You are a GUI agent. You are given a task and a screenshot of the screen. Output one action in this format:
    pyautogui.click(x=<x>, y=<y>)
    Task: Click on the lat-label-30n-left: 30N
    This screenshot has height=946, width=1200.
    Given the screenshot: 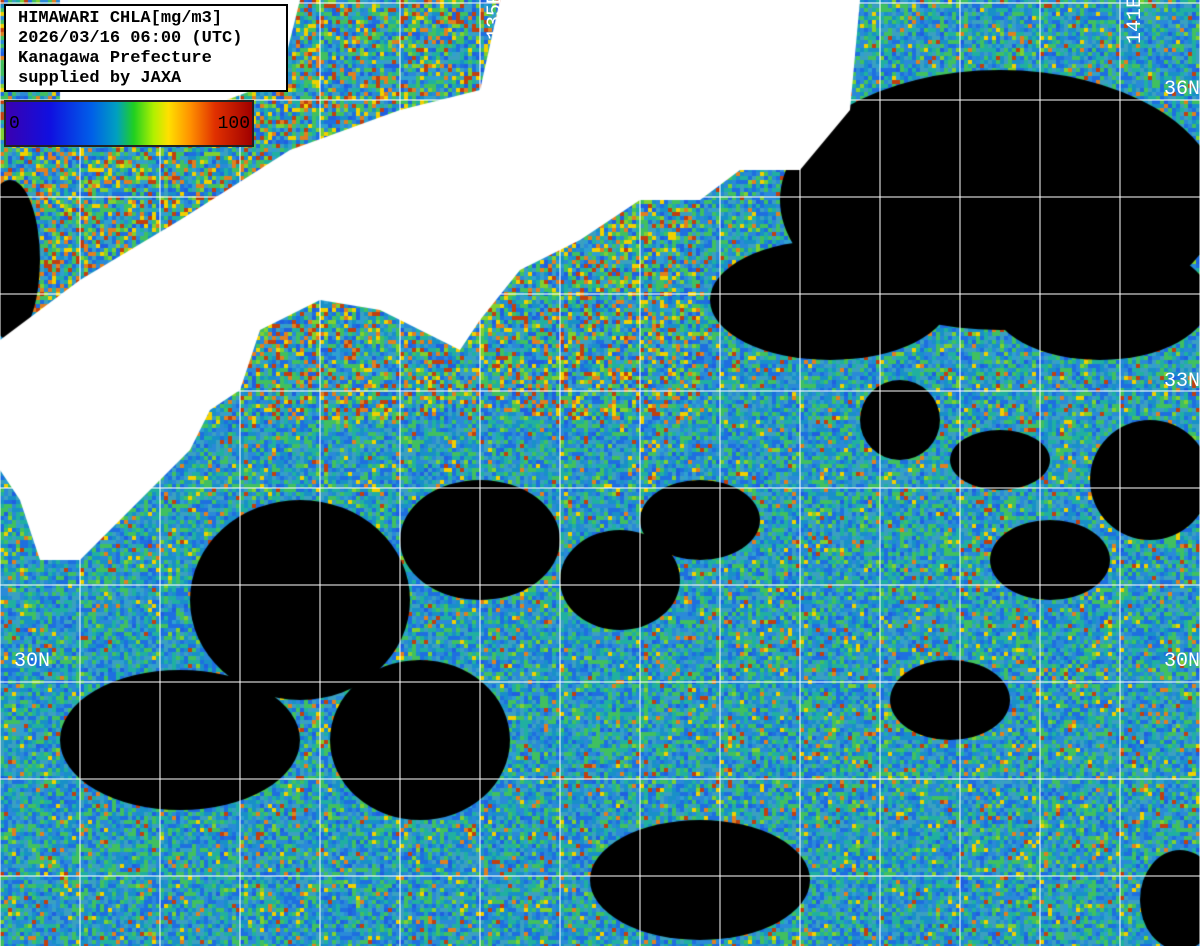 What is the action you would take?
    pyautogui.click(x=32, y=661)
    